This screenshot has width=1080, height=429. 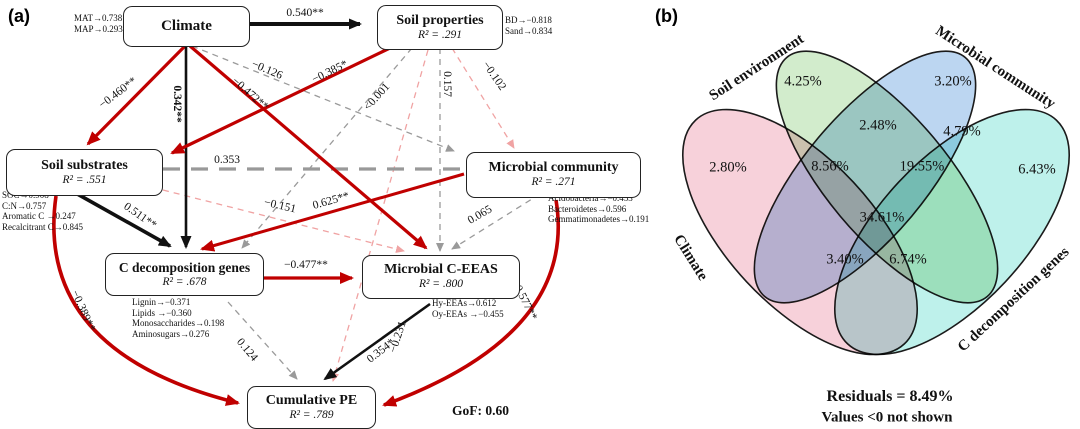 What do you see at coordinates (39, 216) in the screenshot?
I see `indicator-line: Aromatic C →0.247` at bounding box center [39, 216].